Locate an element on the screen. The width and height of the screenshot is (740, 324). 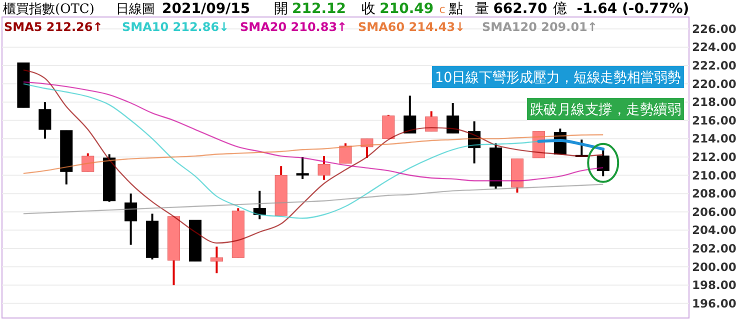
text: c is located at coordinates (442, 9).